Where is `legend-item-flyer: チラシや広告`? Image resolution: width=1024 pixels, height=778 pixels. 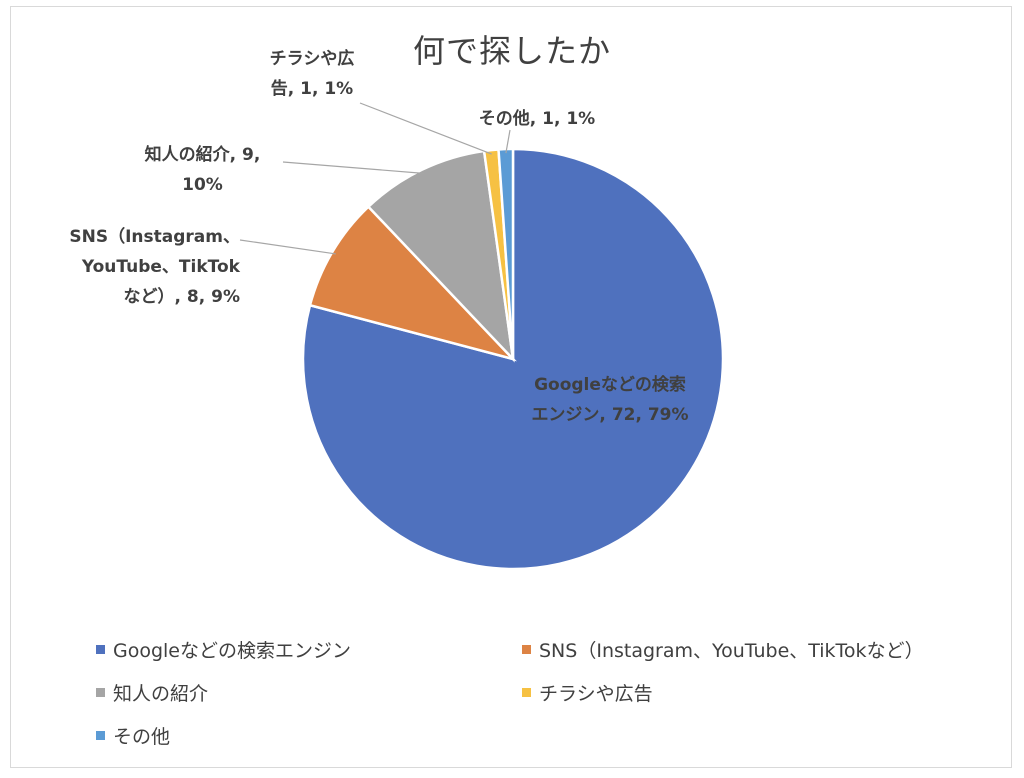 legend-item-flyer: チラシや広告 is located at coordinates (587, 692).